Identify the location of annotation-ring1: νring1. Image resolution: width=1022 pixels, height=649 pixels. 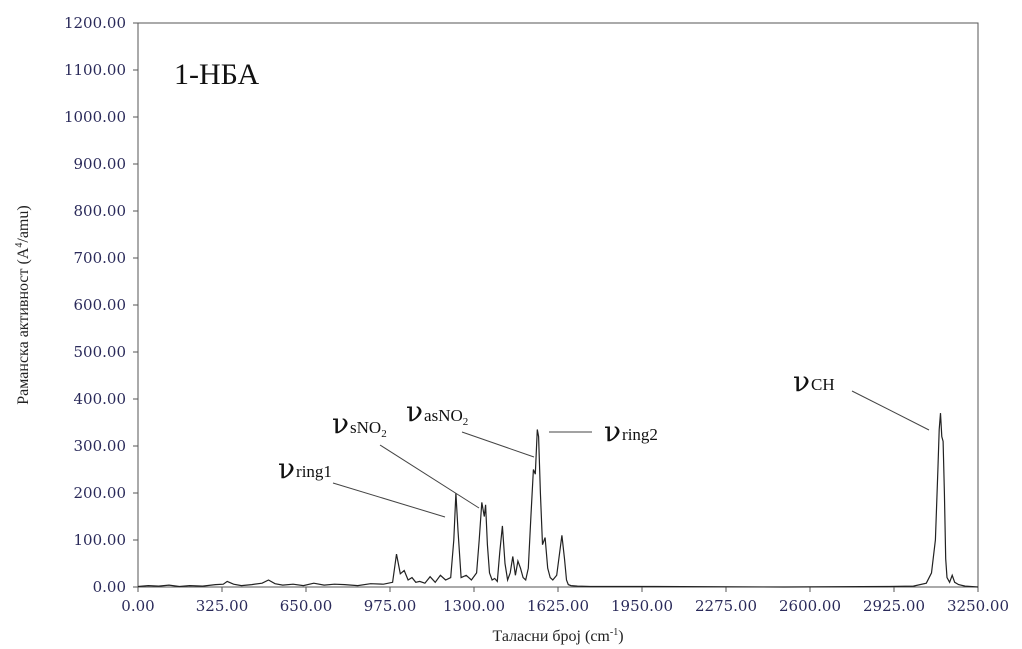
(362, 485).